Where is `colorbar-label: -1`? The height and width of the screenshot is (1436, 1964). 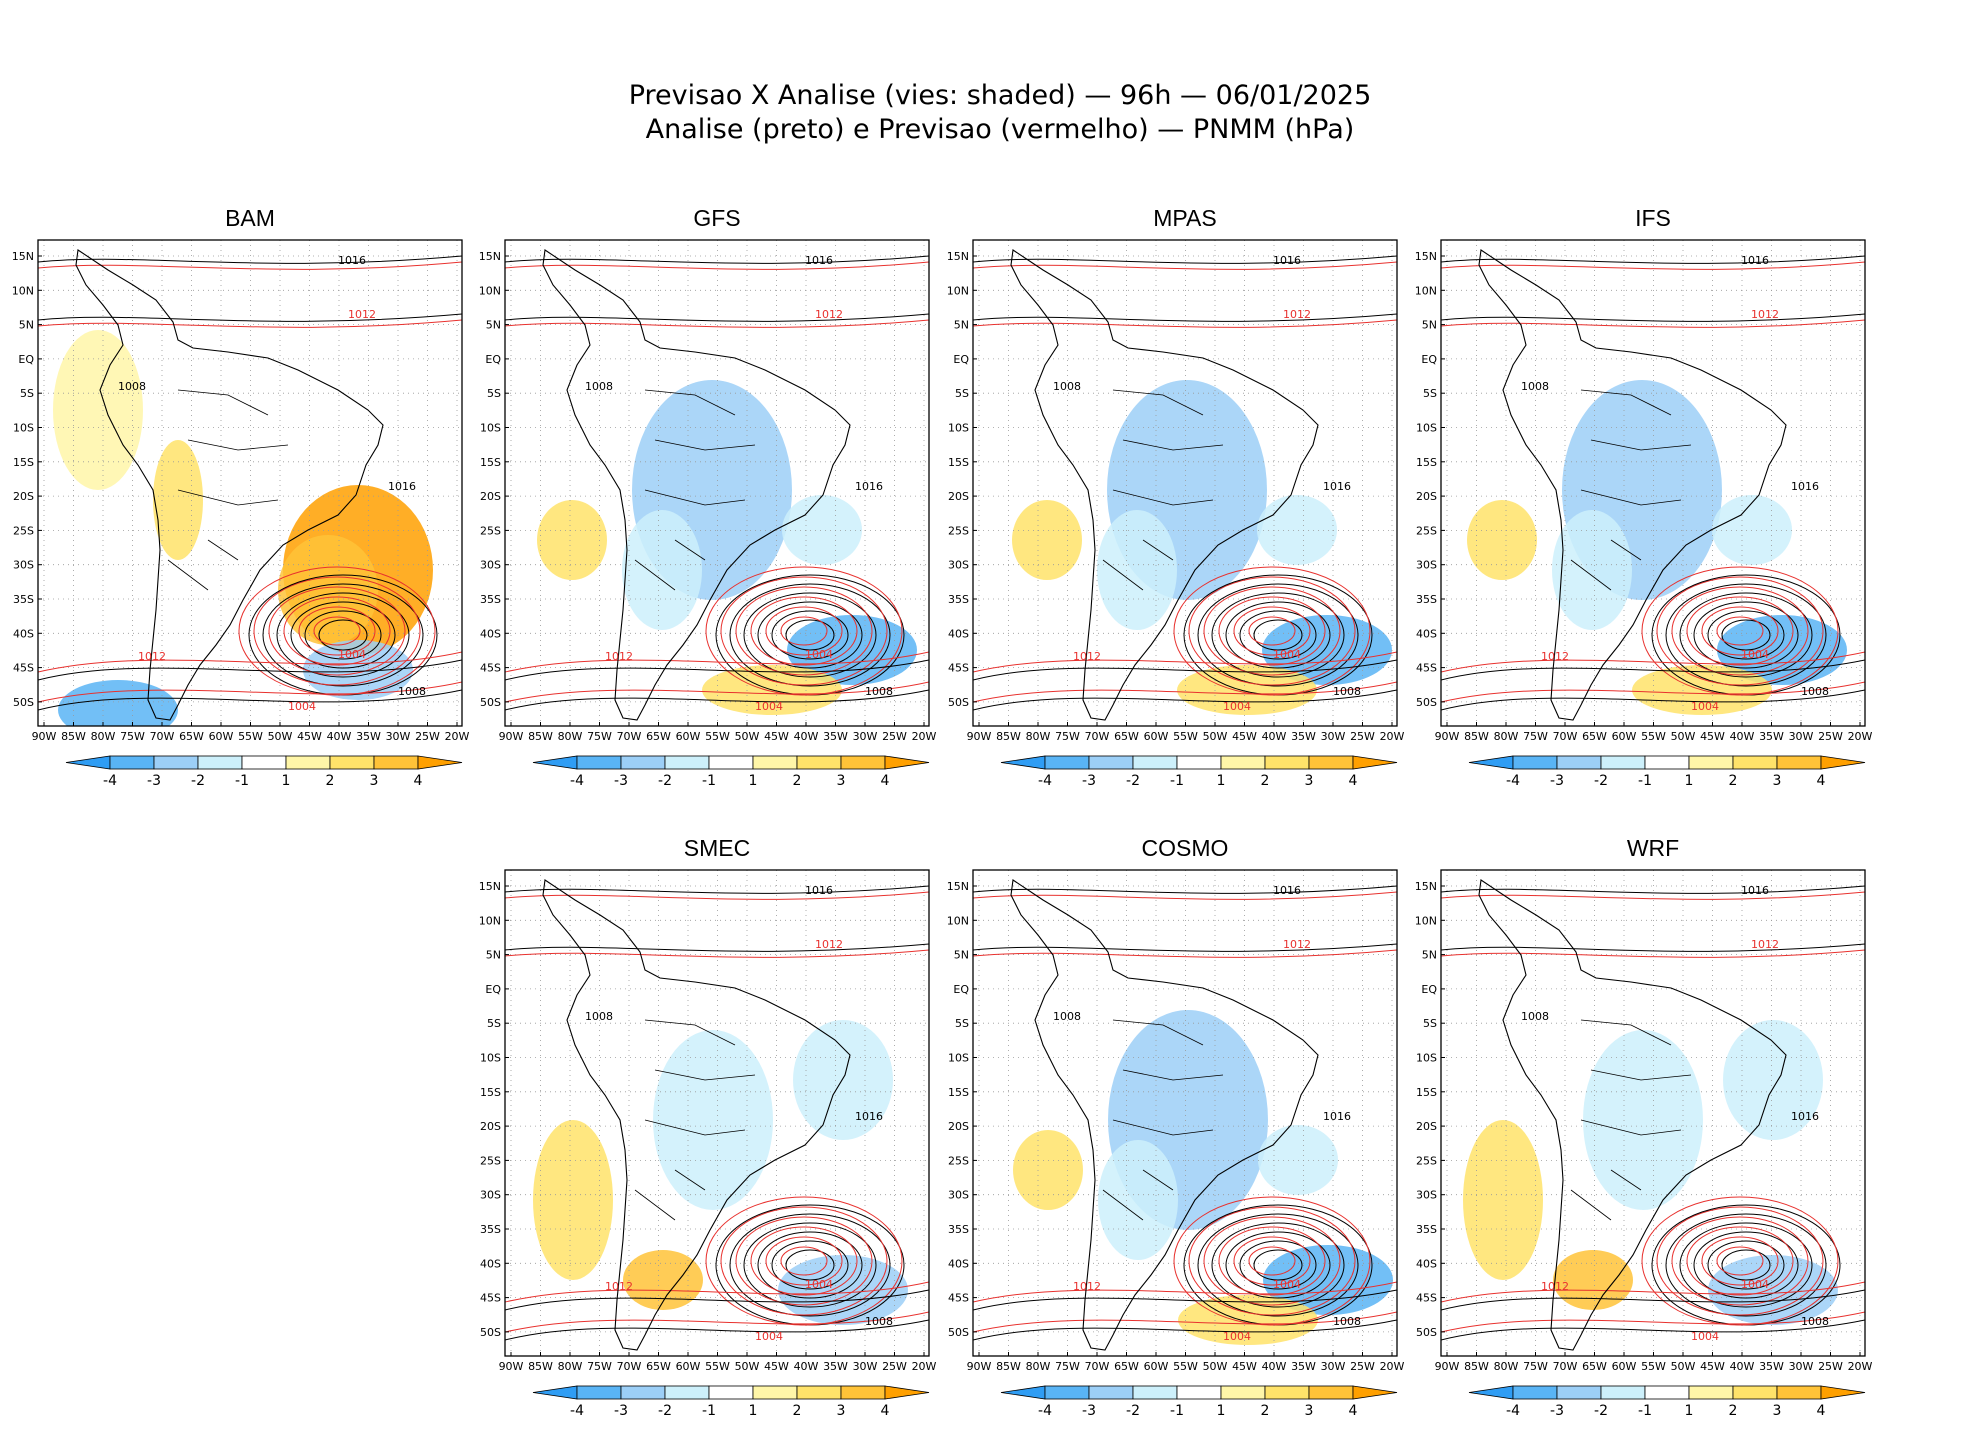 colorbar-label: -1 is located at coordinates (242, 781).